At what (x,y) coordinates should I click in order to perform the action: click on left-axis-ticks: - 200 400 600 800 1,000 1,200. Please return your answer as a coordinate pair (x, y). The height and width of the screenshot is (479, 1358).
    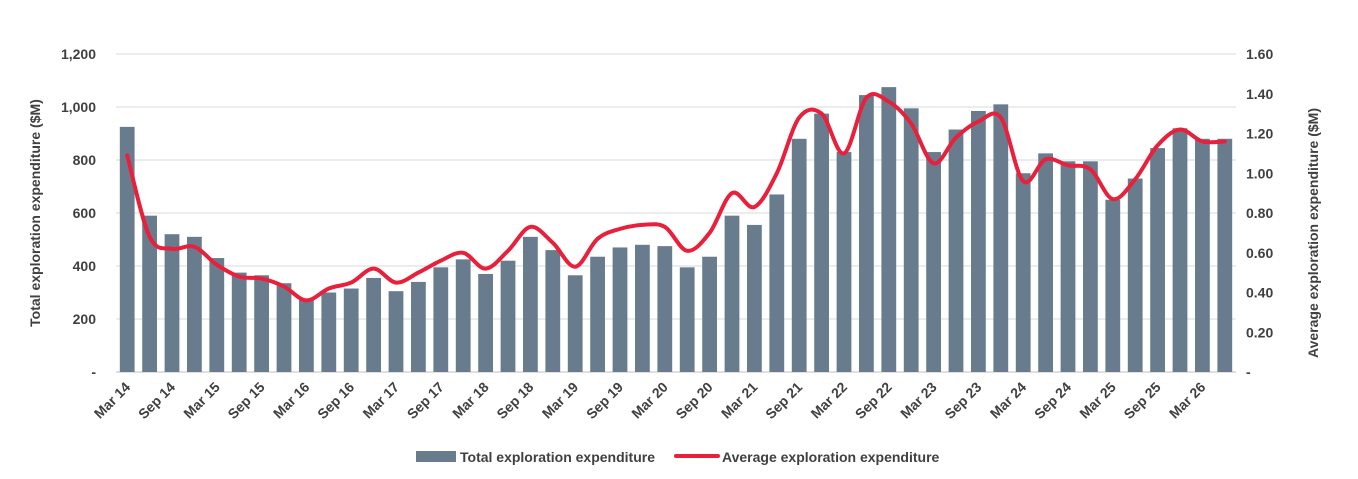
    Looking at the image, I should click on (78, 213).